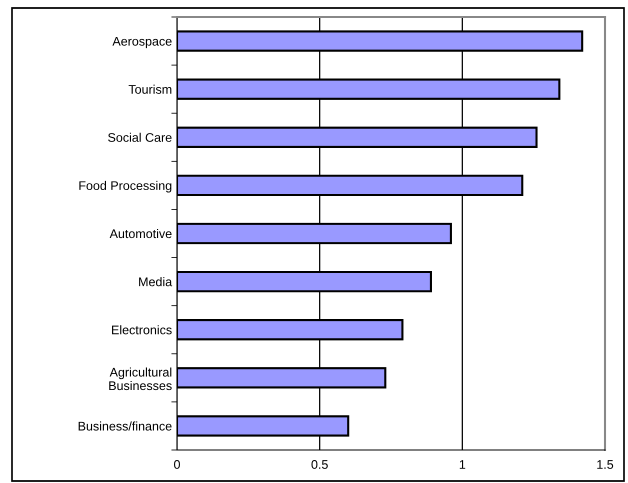 The width and height of the screenshot is (628, 483). What do you see at coordinates (125, 426) in the screenshot?
I see `y-tick-label: Business/finance` at bounding box center [125, 426].